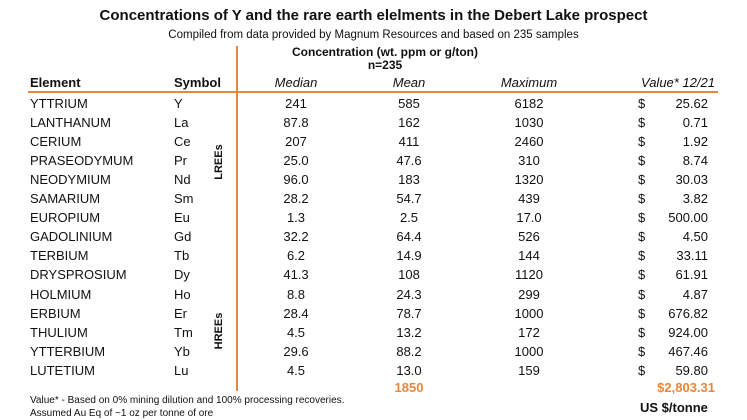 This screenshot has height=420, width=747. What do you see at coordinates (373, 200) in the screenshot?
I see `table-row: SAMARIUM Sm 28.2 54.7 439 $3.82` at bounding box center [373, 200].